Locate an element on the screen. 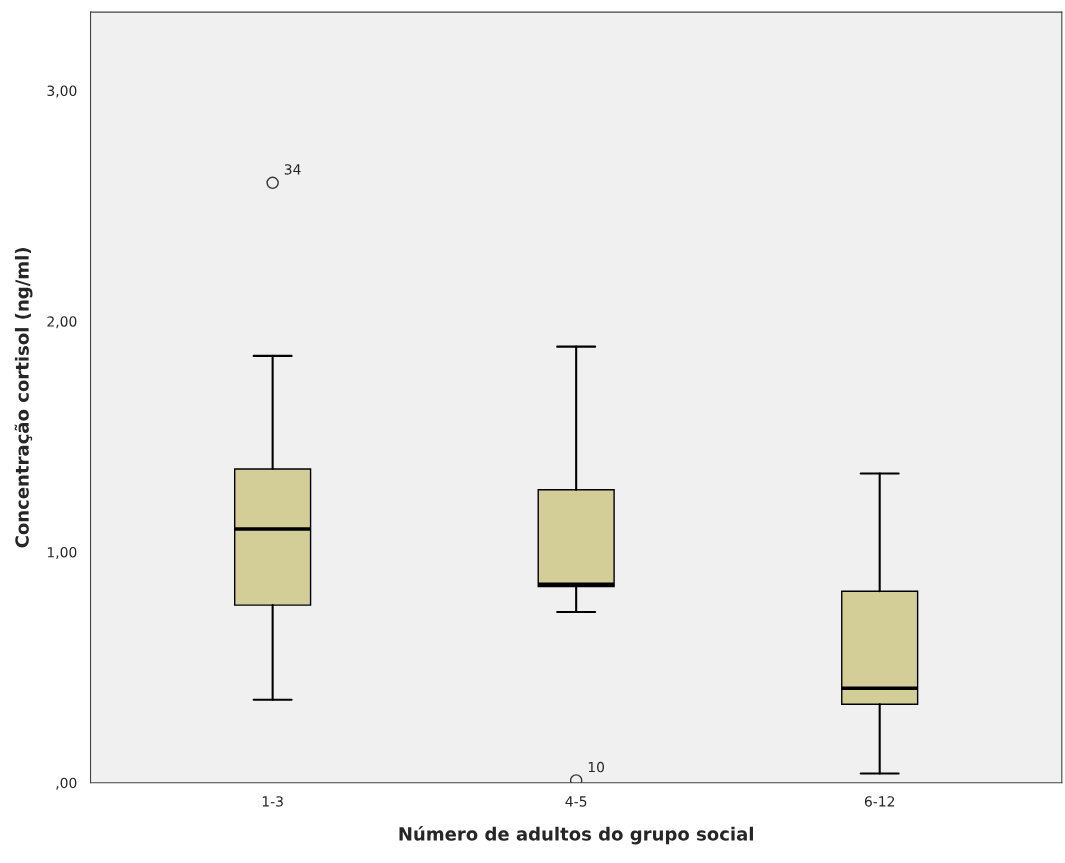 This screenshot has height=863, width=1065. y-axis-title: Concentração cortisol (ng/ml) is located at coordinates (23, 397).